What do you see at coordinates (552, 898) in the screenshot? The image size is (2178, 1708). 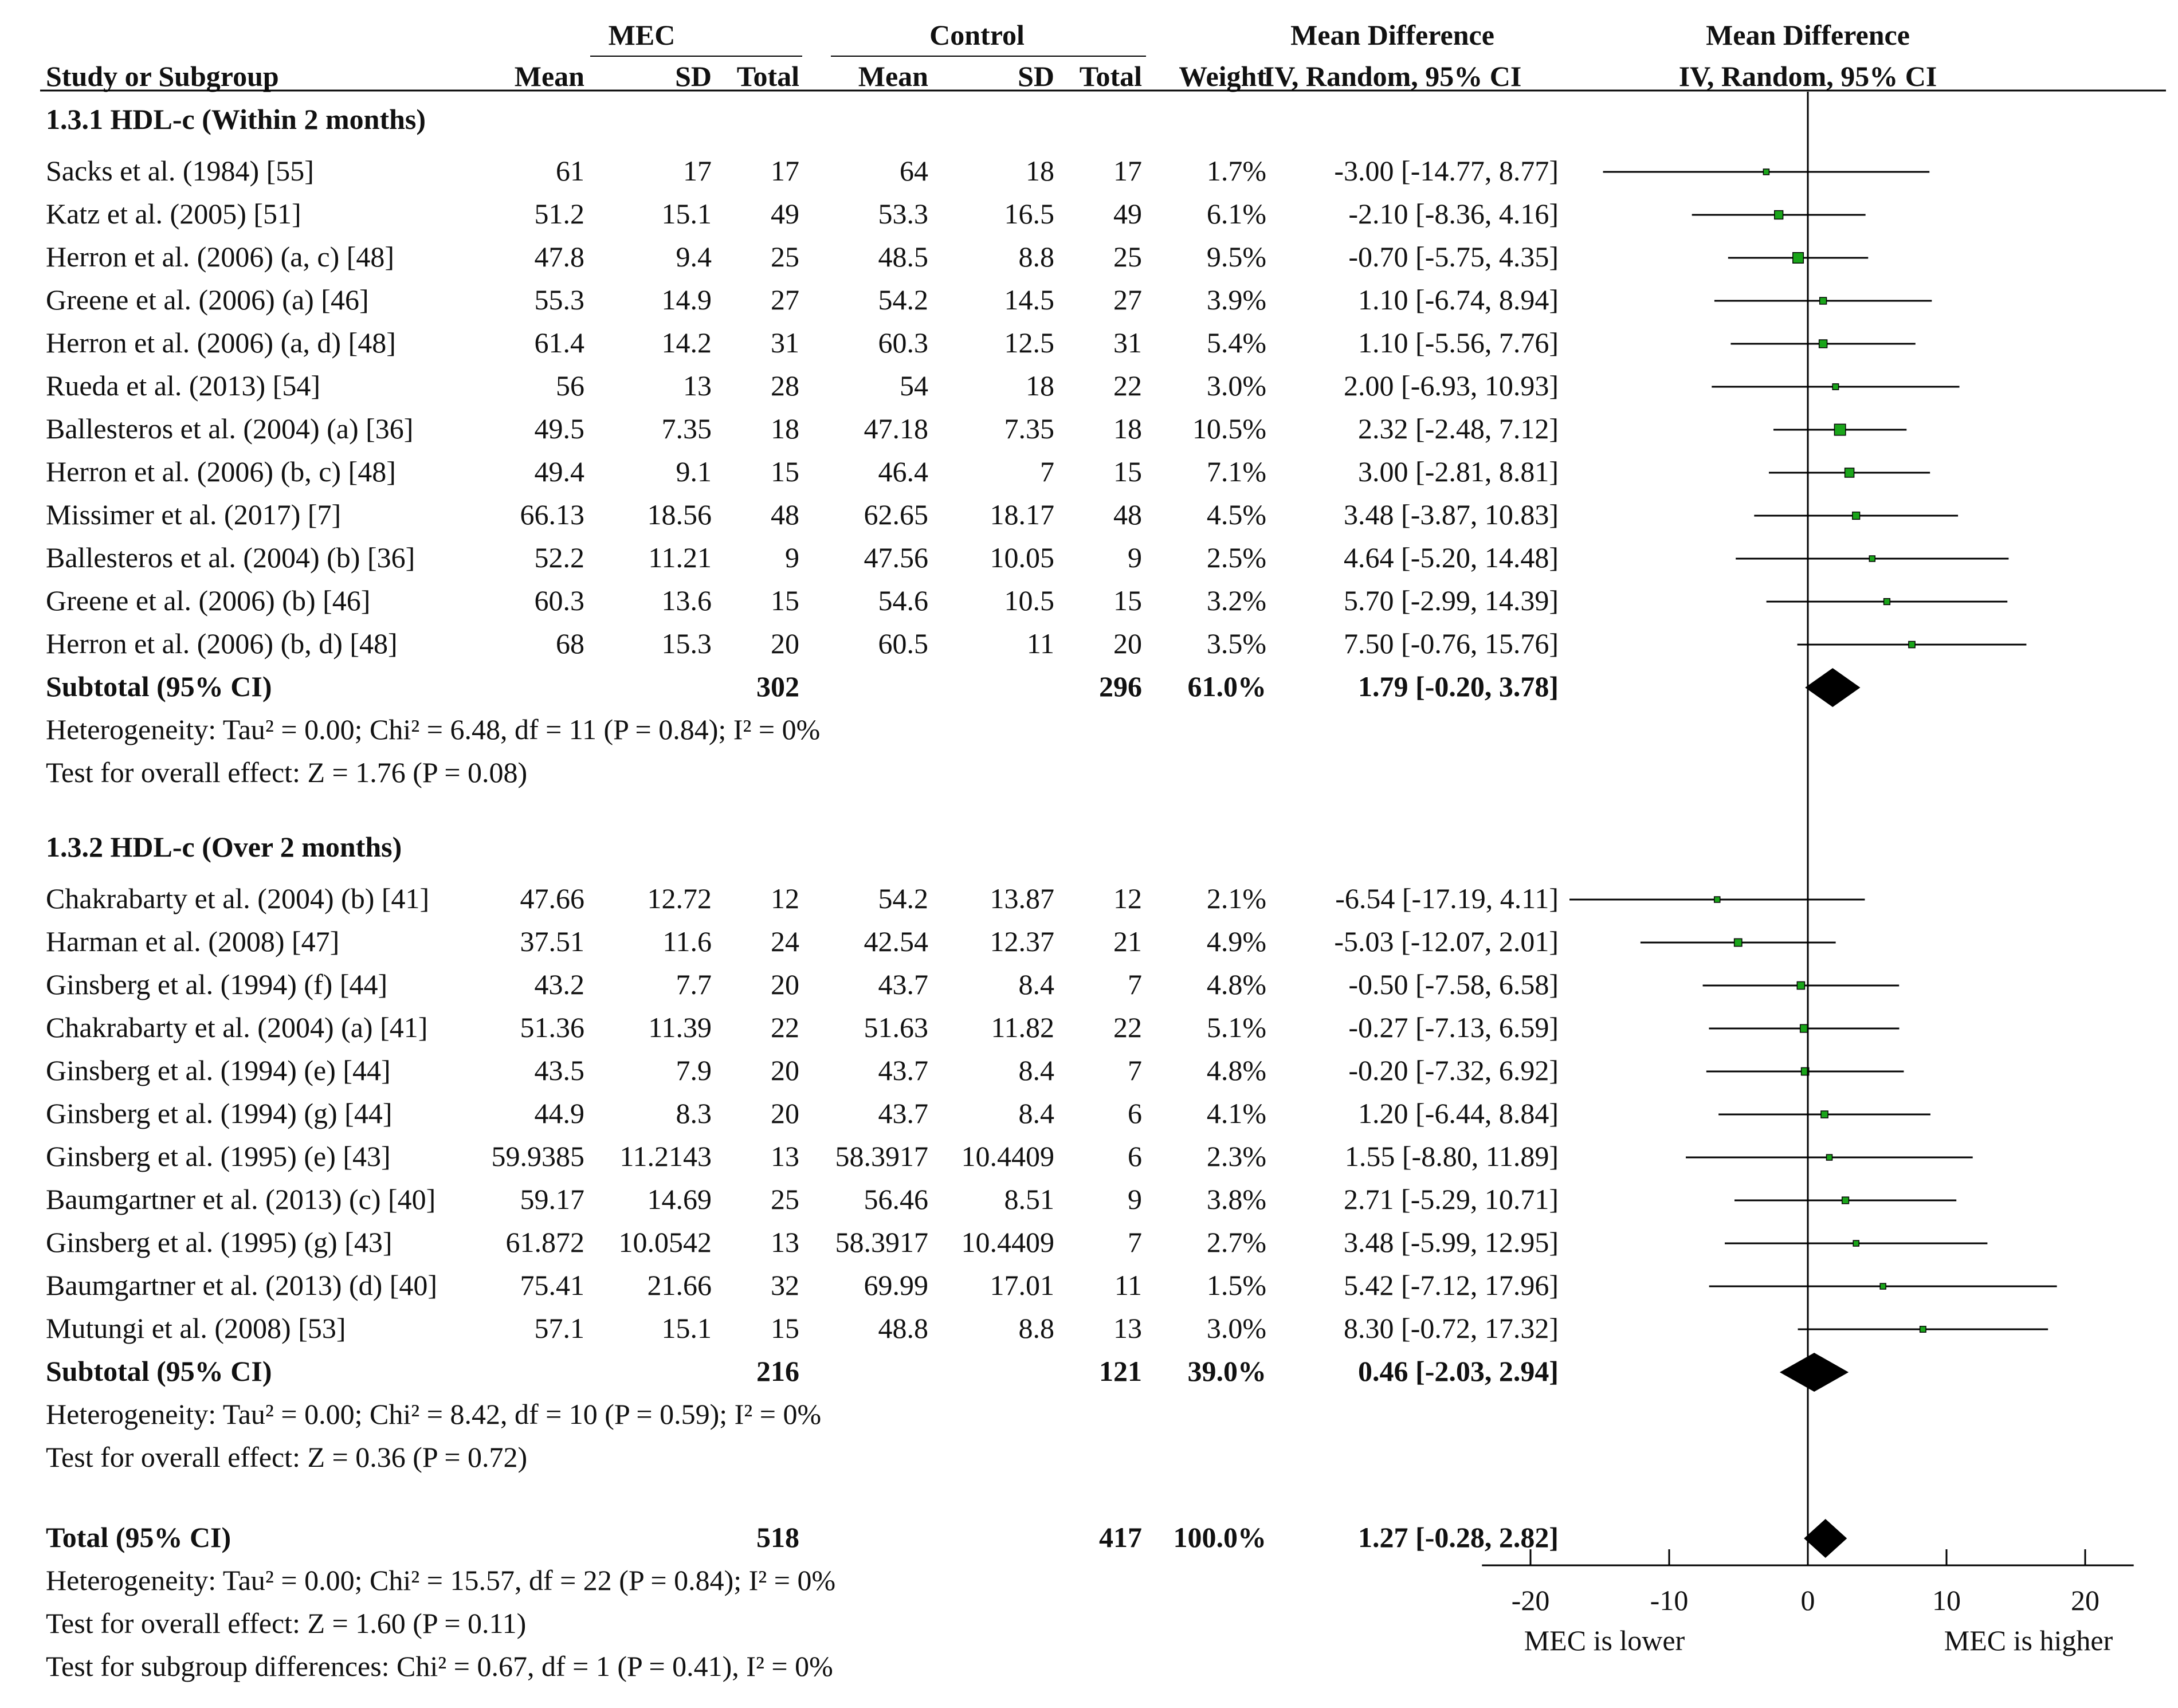 I see `mec-mean: 47.66` at bounding box center [552, 898].